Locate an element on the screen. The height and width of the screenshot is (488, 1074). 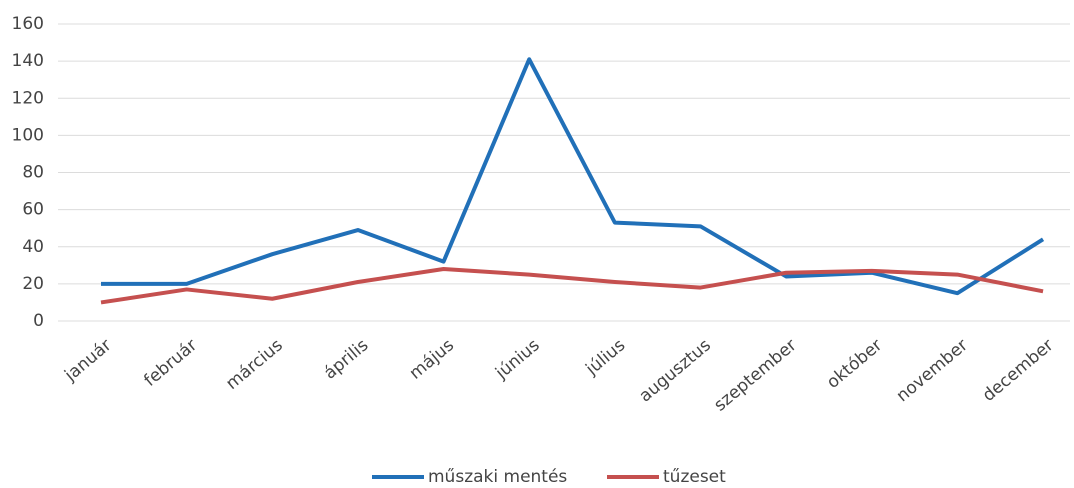
x-tick-label: október is located at coordinates (854, 363).